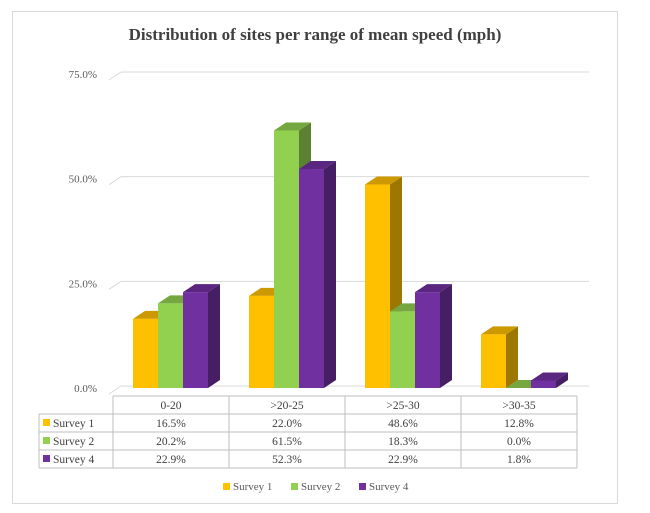  Describe the element at coordinates (171, 442) in the screenshot. I see `data-label: 20.2%` at that location.